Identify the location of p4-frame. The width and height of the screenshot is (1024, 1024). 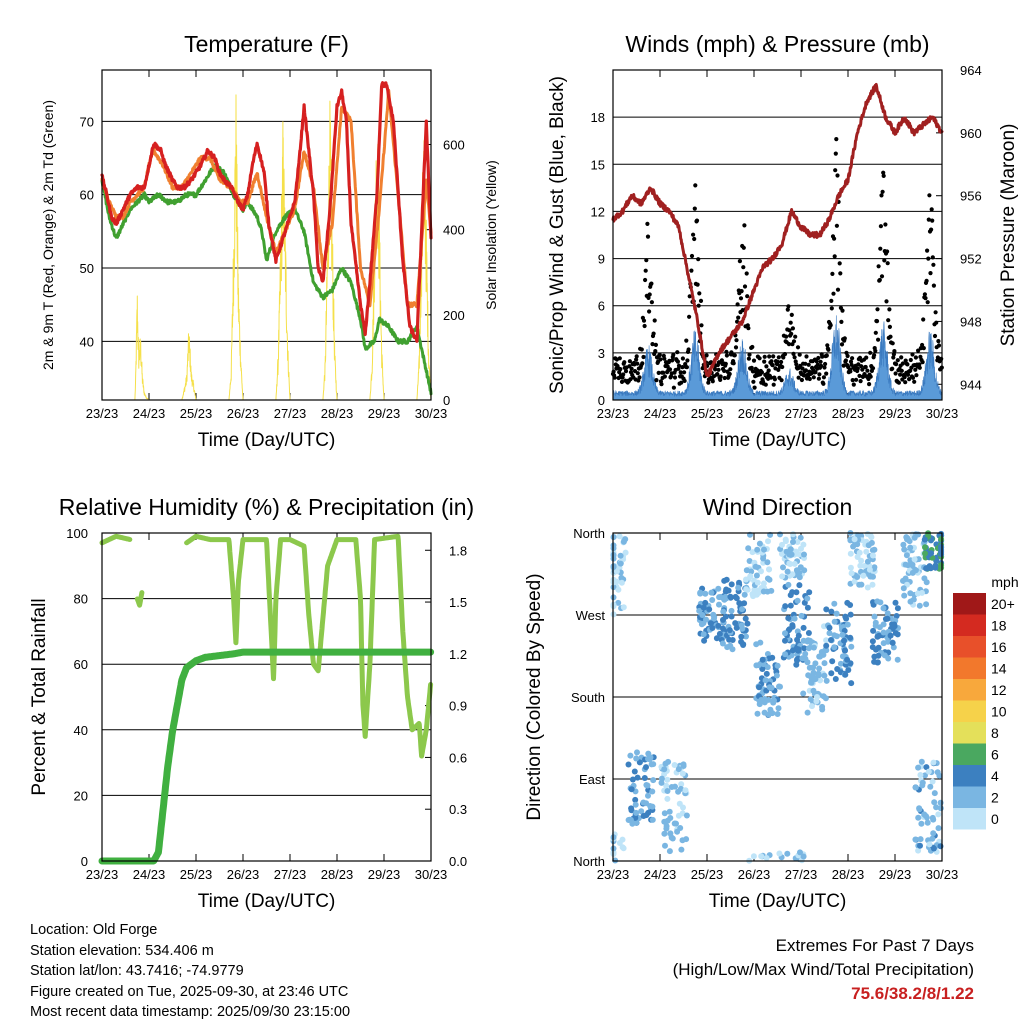
(777, 697).